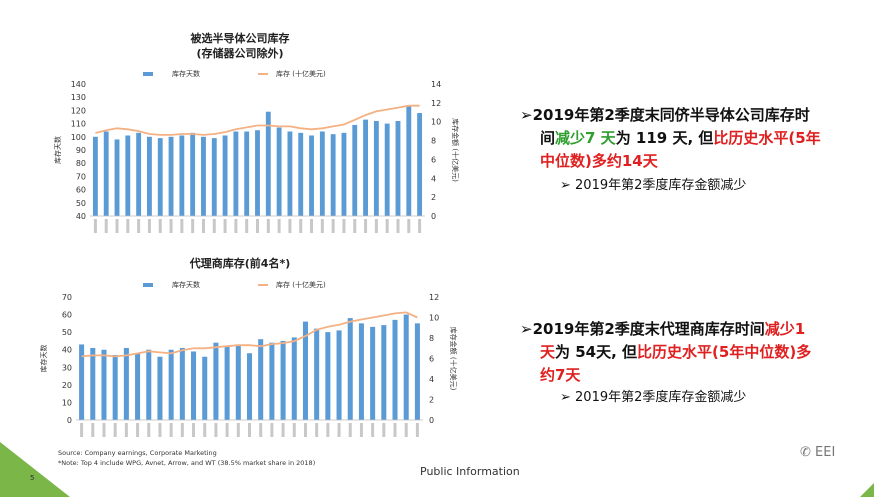  Describe the element at coordinates (453, 359) in the screenshot. I see `y2-axis-label: 库存金额 (十亿美元)` at that location.